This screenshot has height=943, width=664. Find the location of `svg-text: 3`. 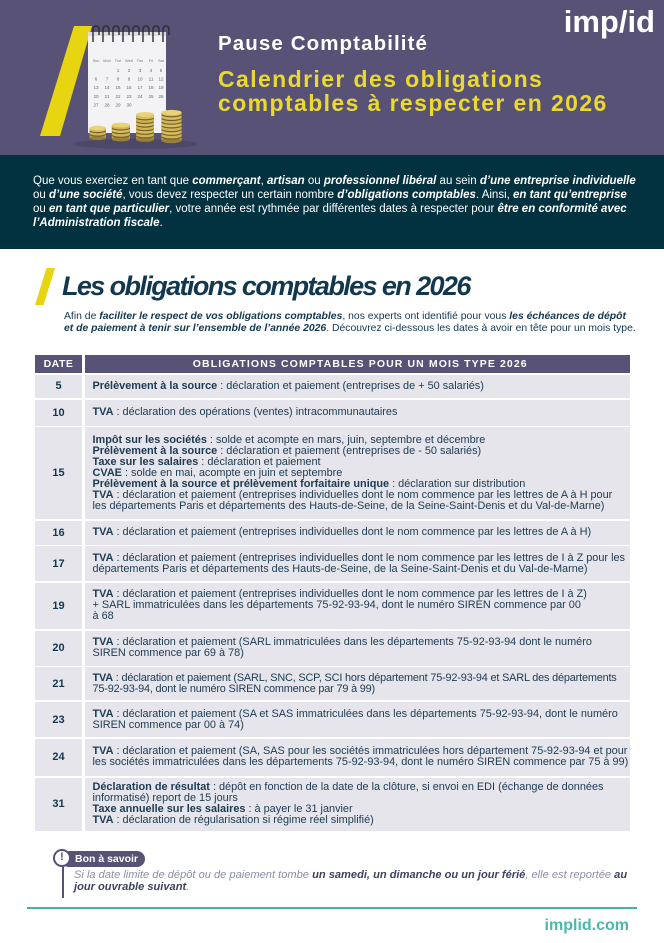

svg-text: 3 is located at coordinates (140, 70).